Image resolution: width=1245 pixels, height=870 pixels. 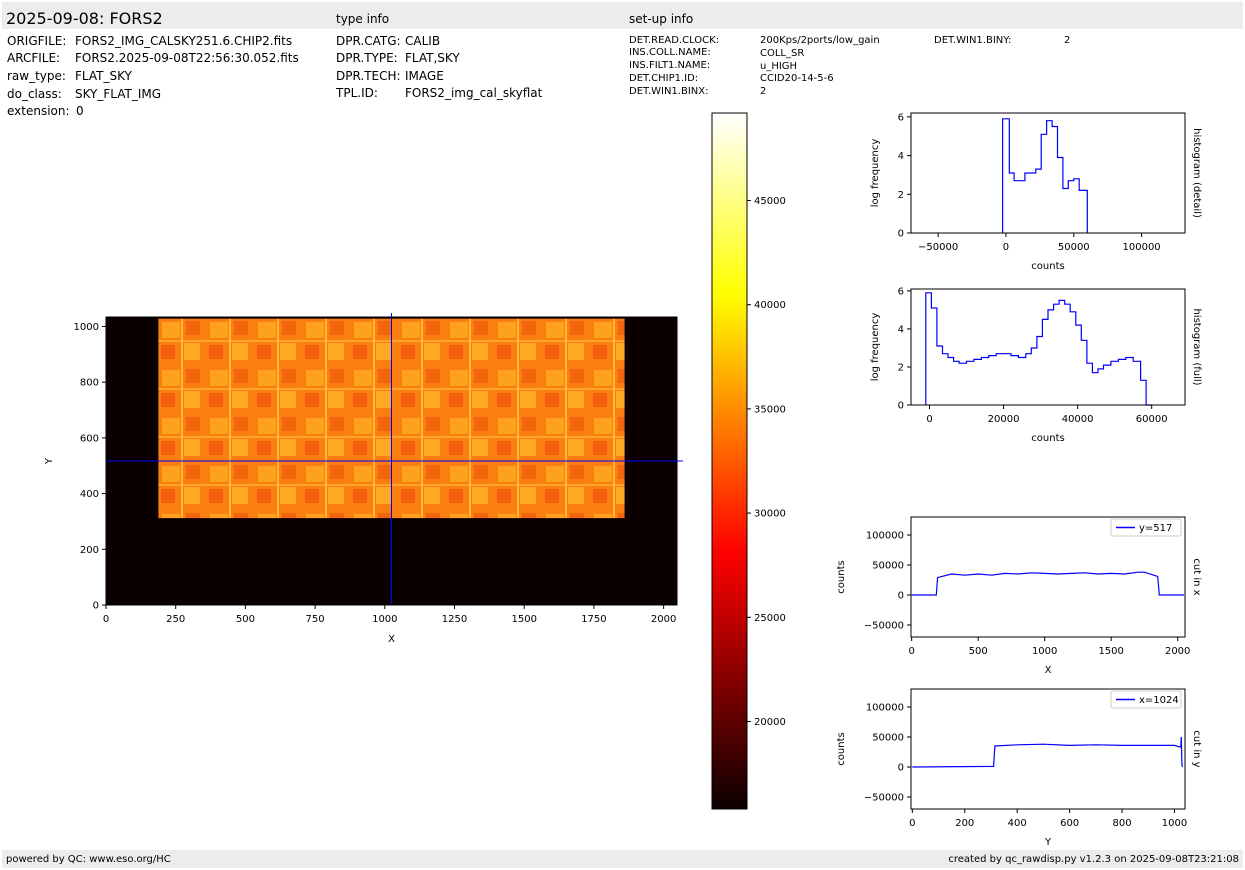 What do you see at coordinates (1196, 748) in the screenshot?
I see `panel-title: cut in y` at bounding box center [1196, 748].